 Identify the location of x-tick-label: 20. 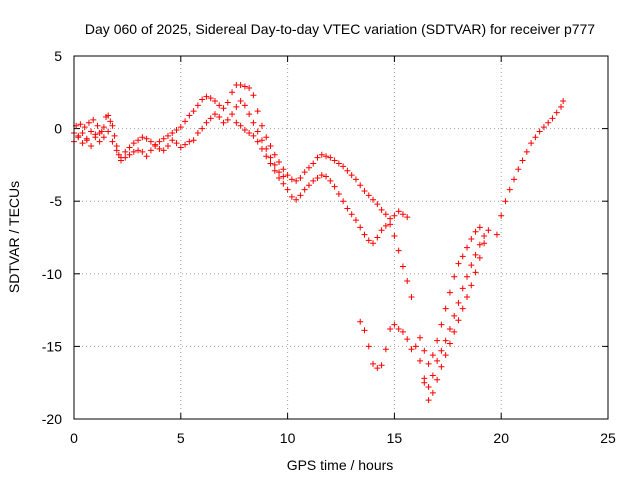
(501, 438).